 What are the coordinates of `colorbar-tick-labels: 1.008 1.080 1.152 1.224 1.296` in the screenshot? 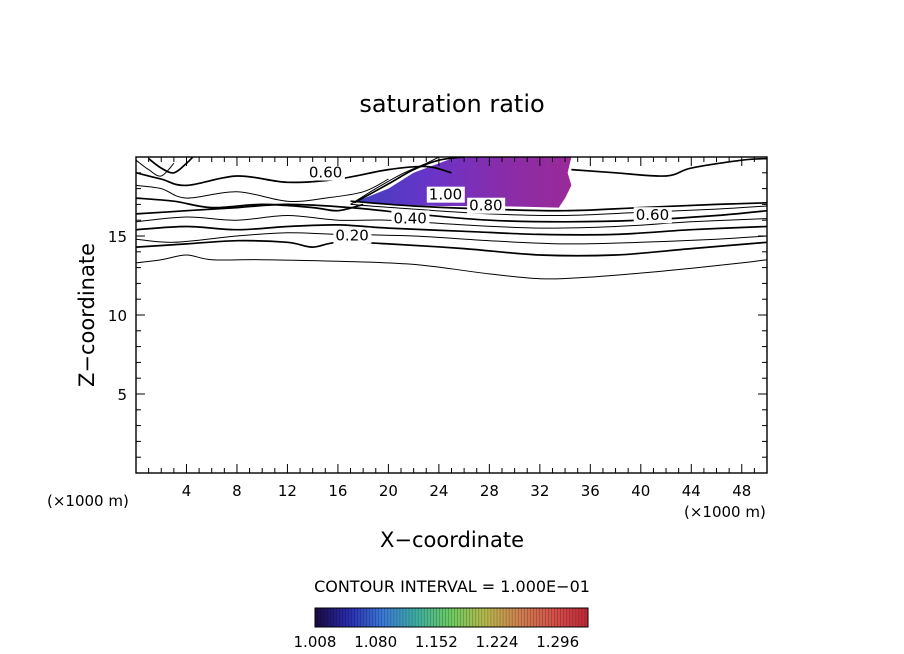 It's located at (437, 642).